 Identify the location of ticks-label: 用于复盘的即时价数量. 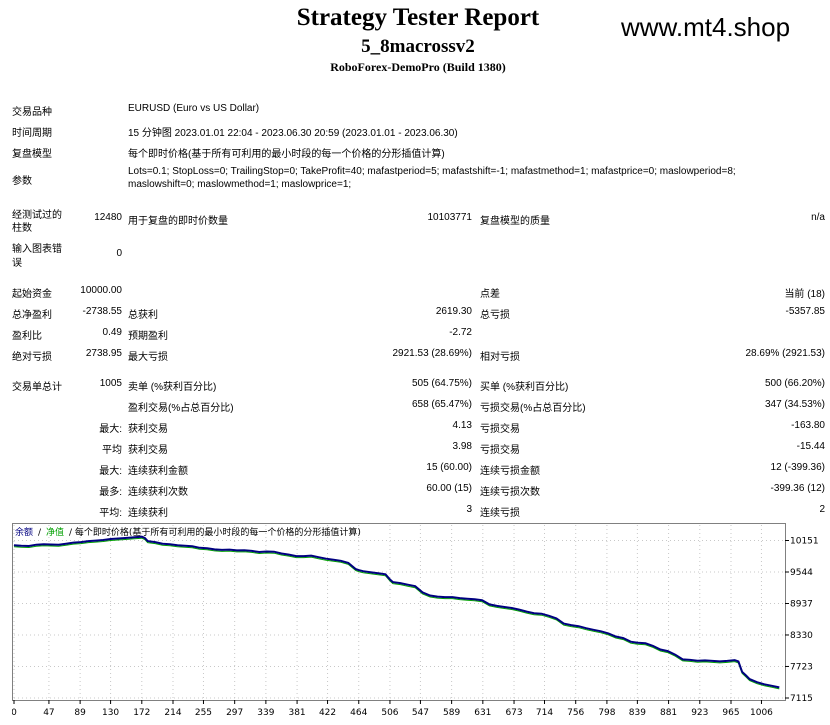
(178, 221).